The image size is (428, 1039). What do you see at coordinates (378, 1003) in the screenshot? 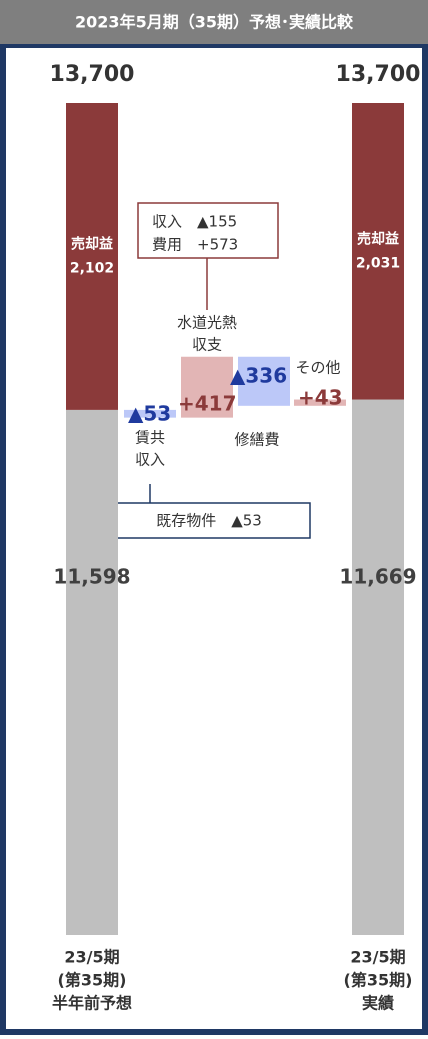
I see `x-tick-label: 実績` at bounding box center [378, 1003].